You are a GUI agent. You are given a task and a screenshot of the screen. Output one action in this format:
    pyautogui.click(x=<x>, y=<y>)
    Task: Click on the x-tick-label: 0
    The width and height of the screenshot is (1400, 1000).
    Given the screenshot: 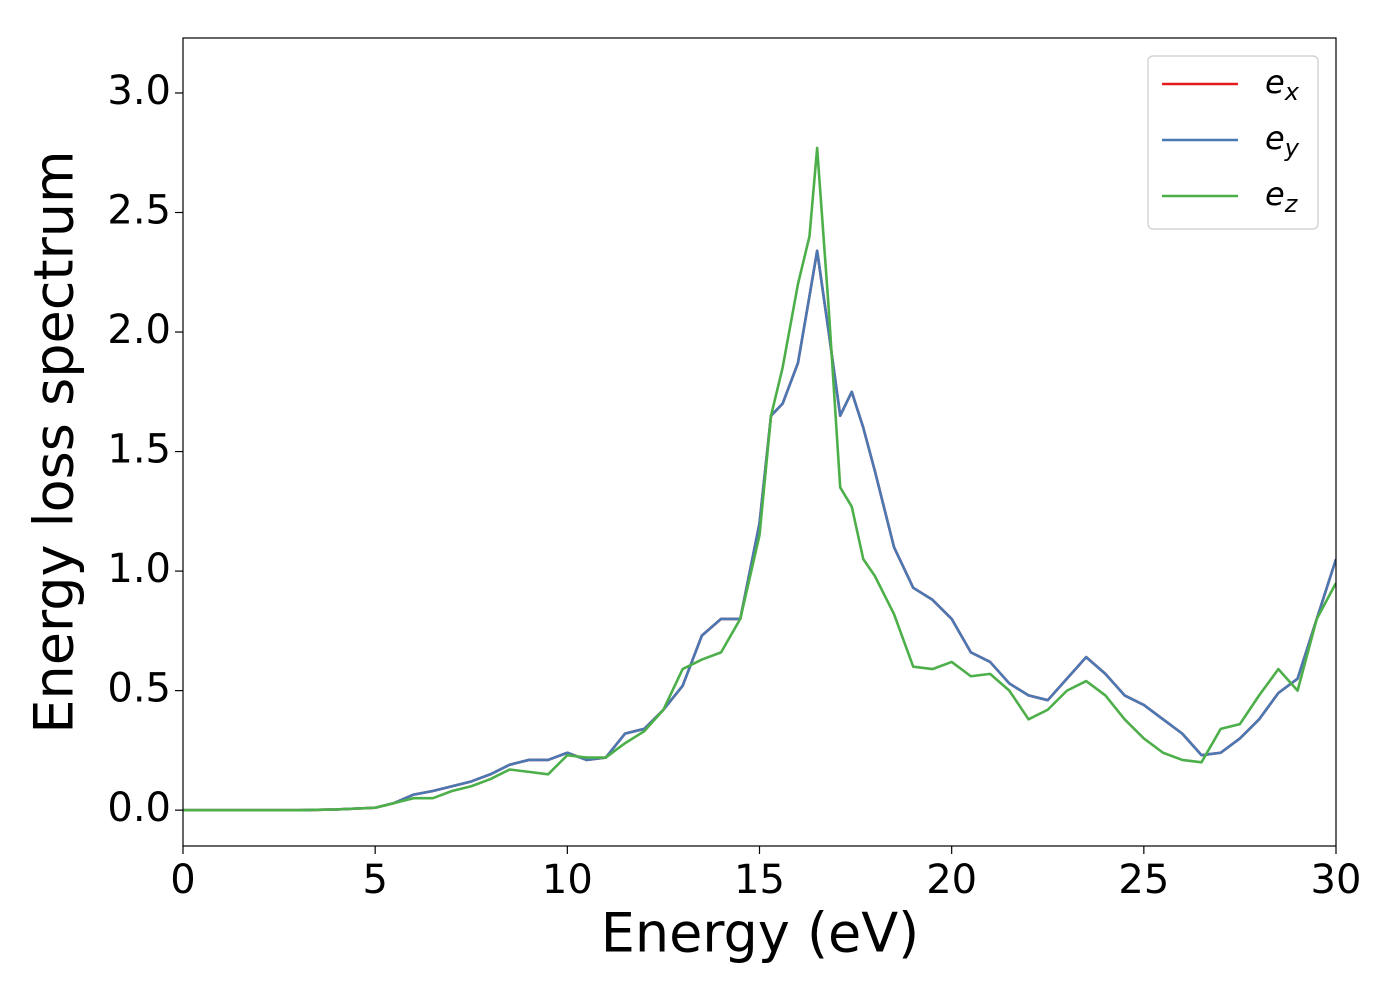 What is the action you would take?
    pyautogui.click(x=182, y=880)
    